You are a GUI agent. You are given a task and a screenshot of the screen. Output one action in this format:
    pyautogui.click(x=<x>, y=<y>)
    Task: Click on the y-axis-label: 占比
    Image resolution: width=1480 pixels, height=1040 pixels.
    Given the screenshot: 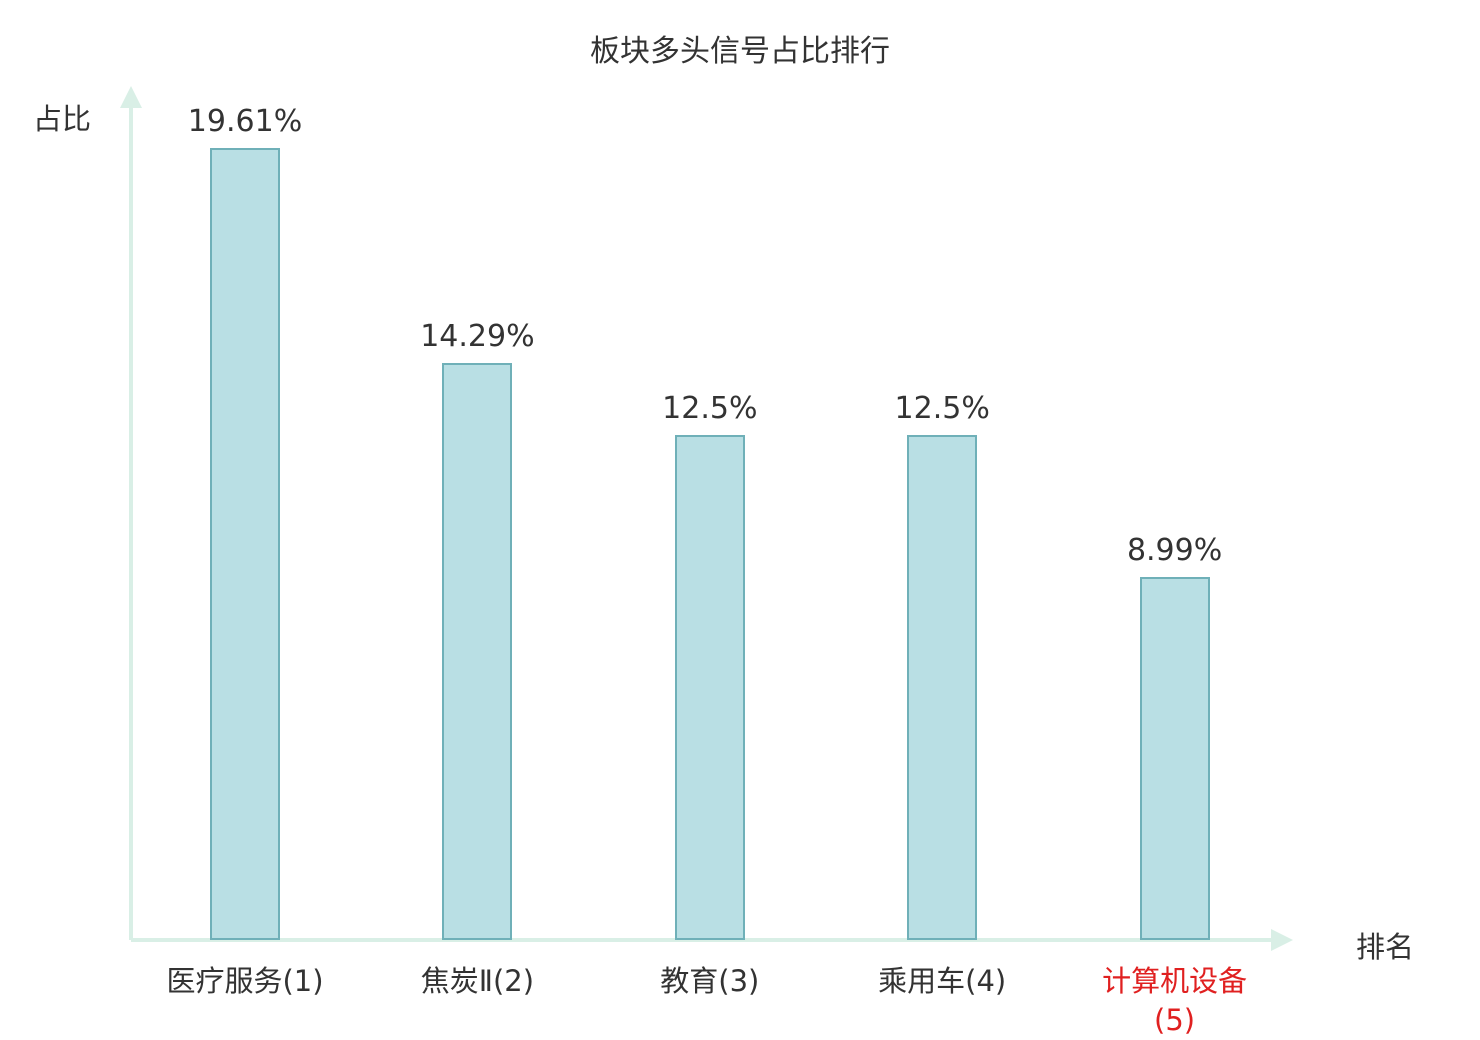 What is the action you would take?
    pyautogui.click(x=62, y=119)
    